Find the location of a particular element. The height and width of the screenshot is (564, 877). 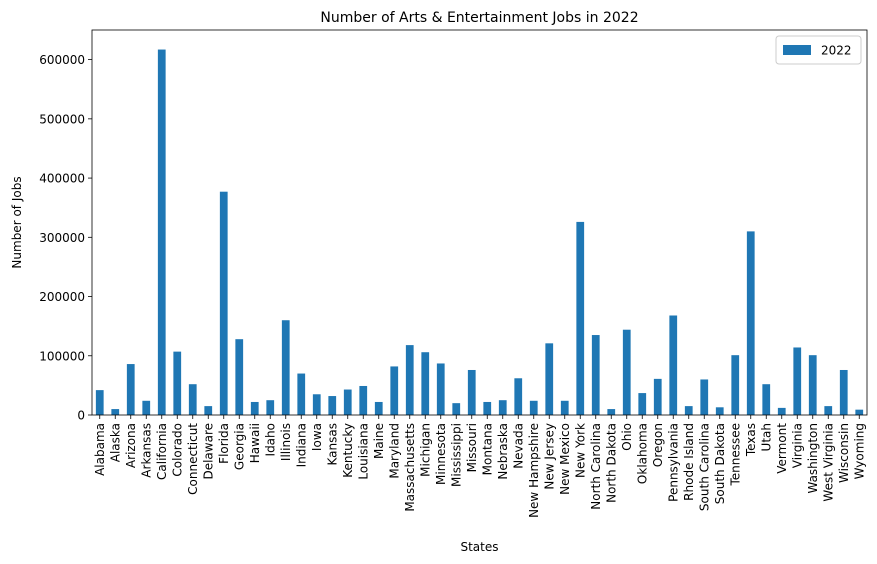

x-tick-label: Colorado is located at coordinates (177, 450).